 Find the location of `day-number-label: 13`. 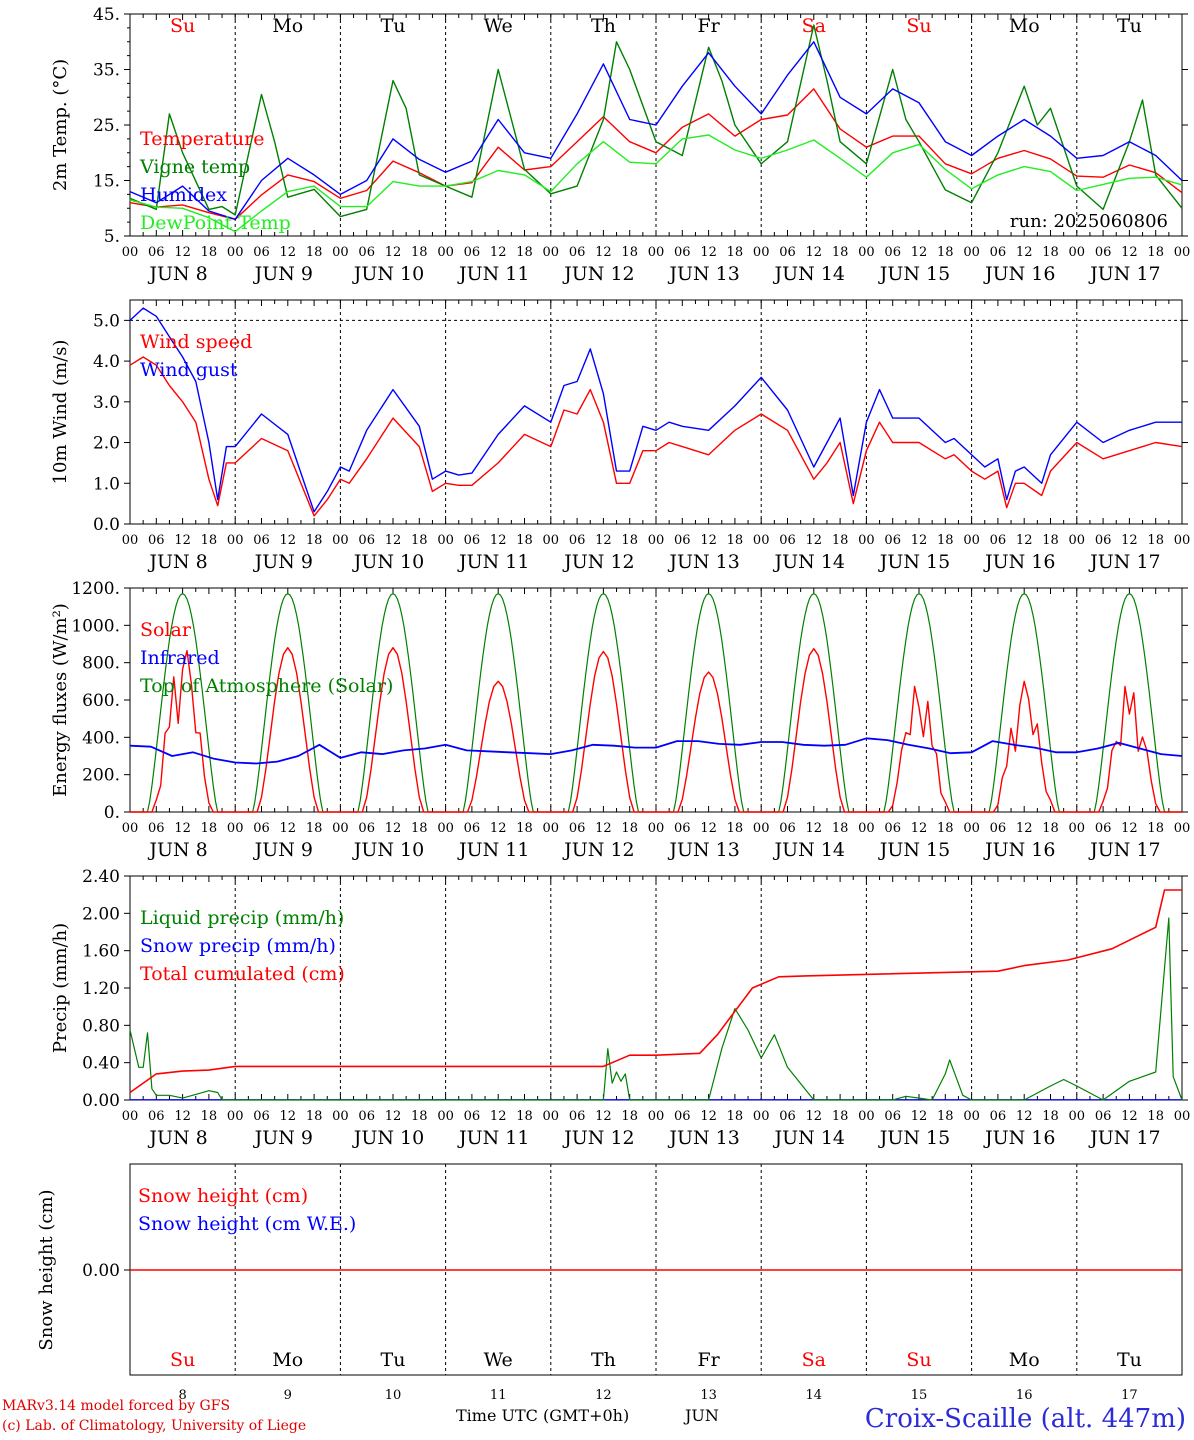

day-number-label: 13 is located at coordinates (708, 1395).